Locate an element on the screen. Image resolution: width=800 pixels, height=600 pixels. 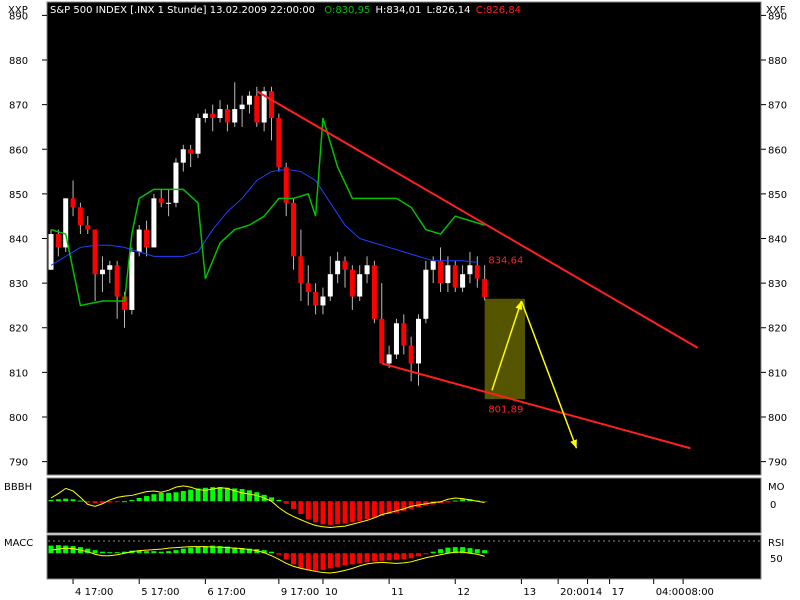
header-close: C:826,84 is located at coordinates (498, 10).